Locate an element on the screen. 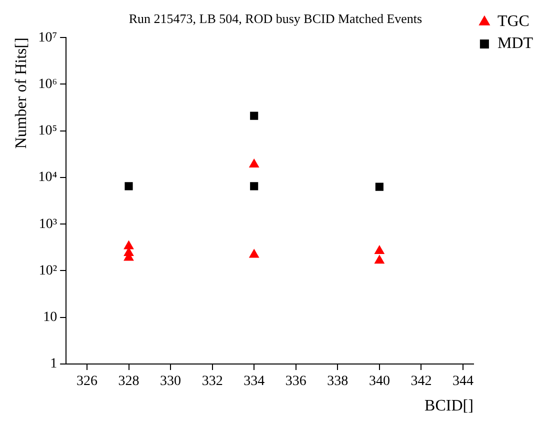 This screenshot has height=428, width=555. x-tick-label: 330 is located at coordinates (171, 382).